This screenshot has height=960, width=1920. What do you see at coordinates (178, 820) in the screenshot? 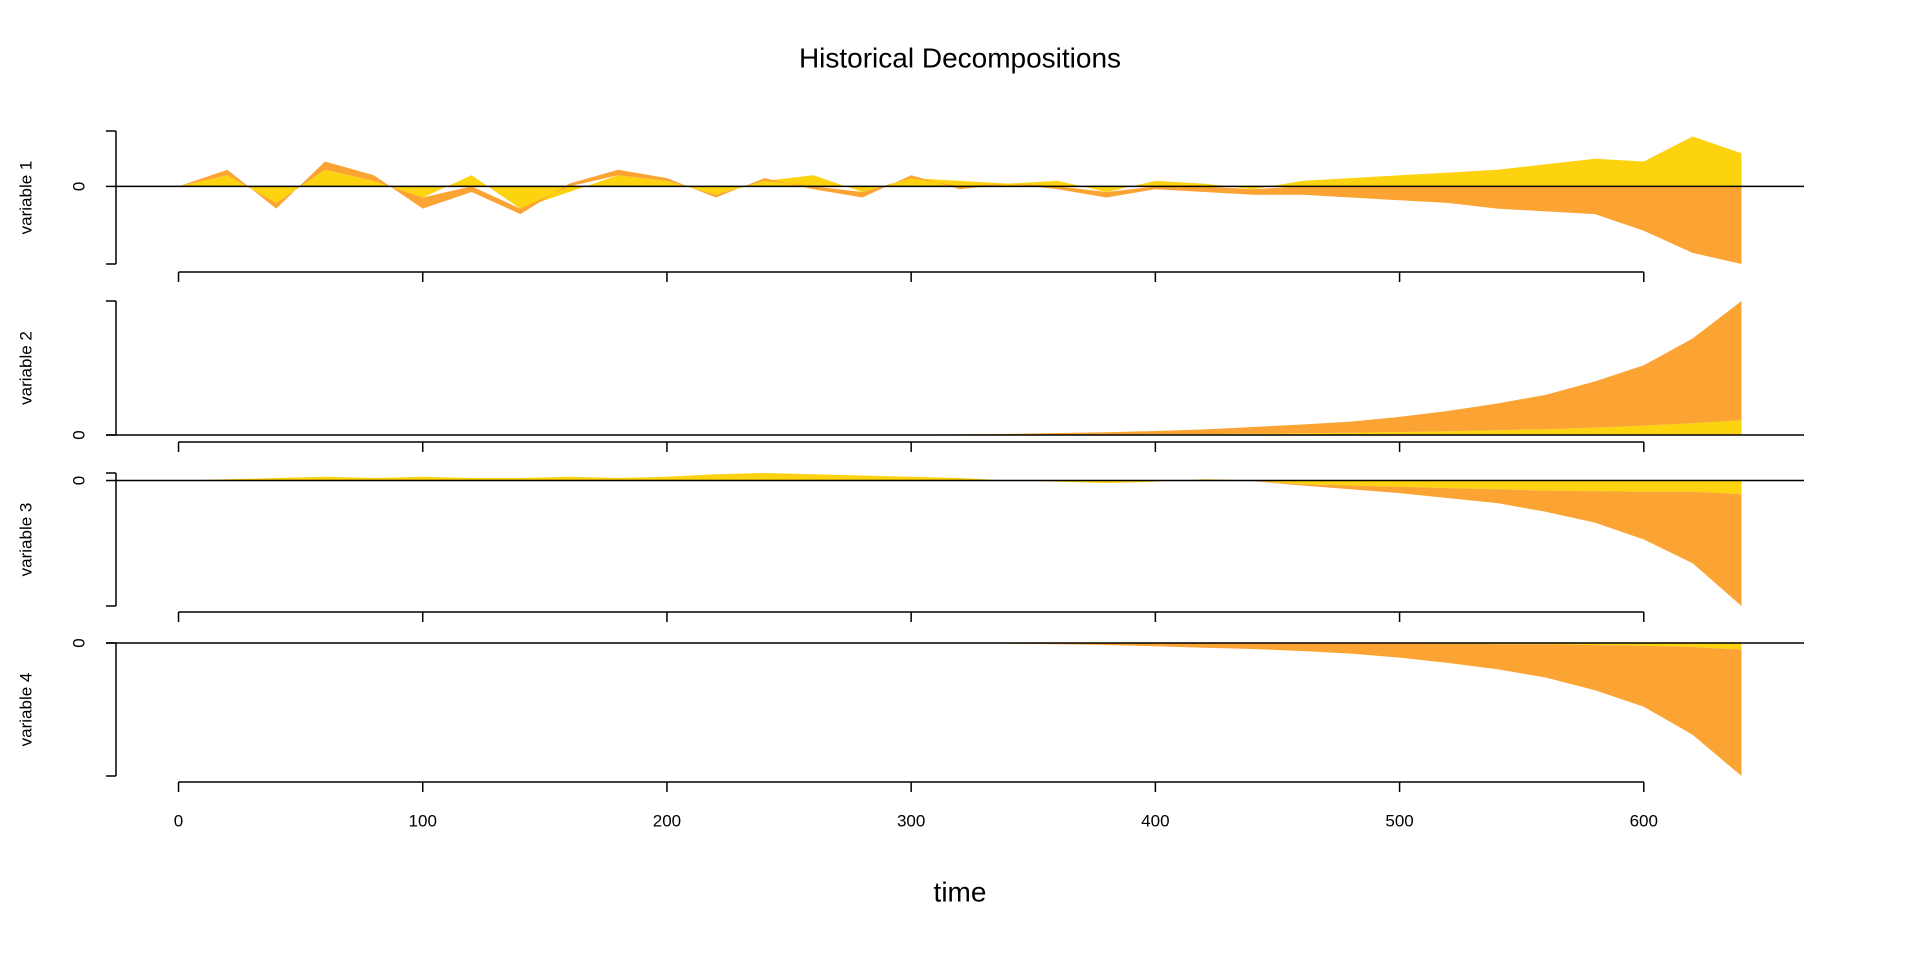
I see `x-tick-label: 0` at bounding box center [178, 820].